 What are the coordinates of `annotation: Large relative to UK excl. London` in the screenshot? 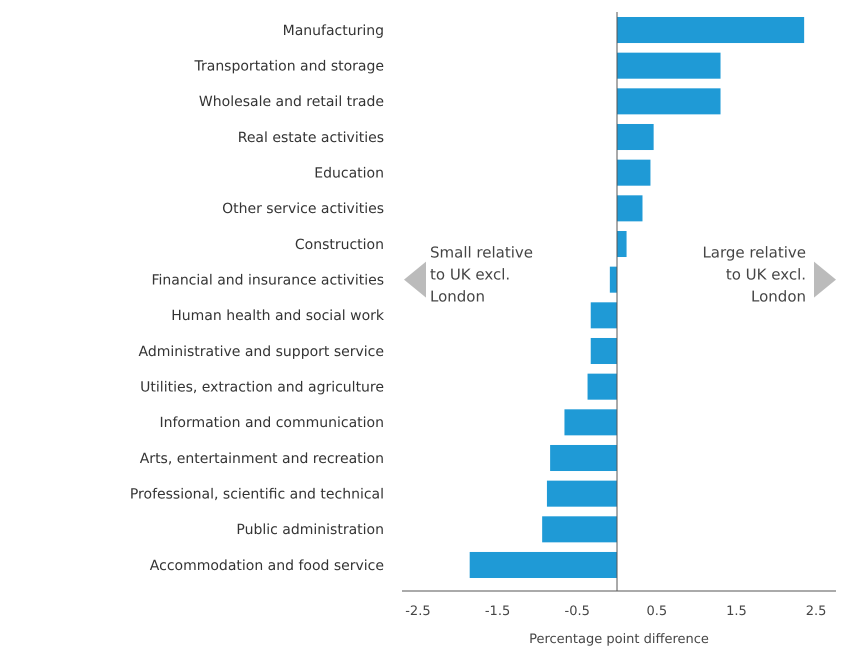 It's located at (754, 275).